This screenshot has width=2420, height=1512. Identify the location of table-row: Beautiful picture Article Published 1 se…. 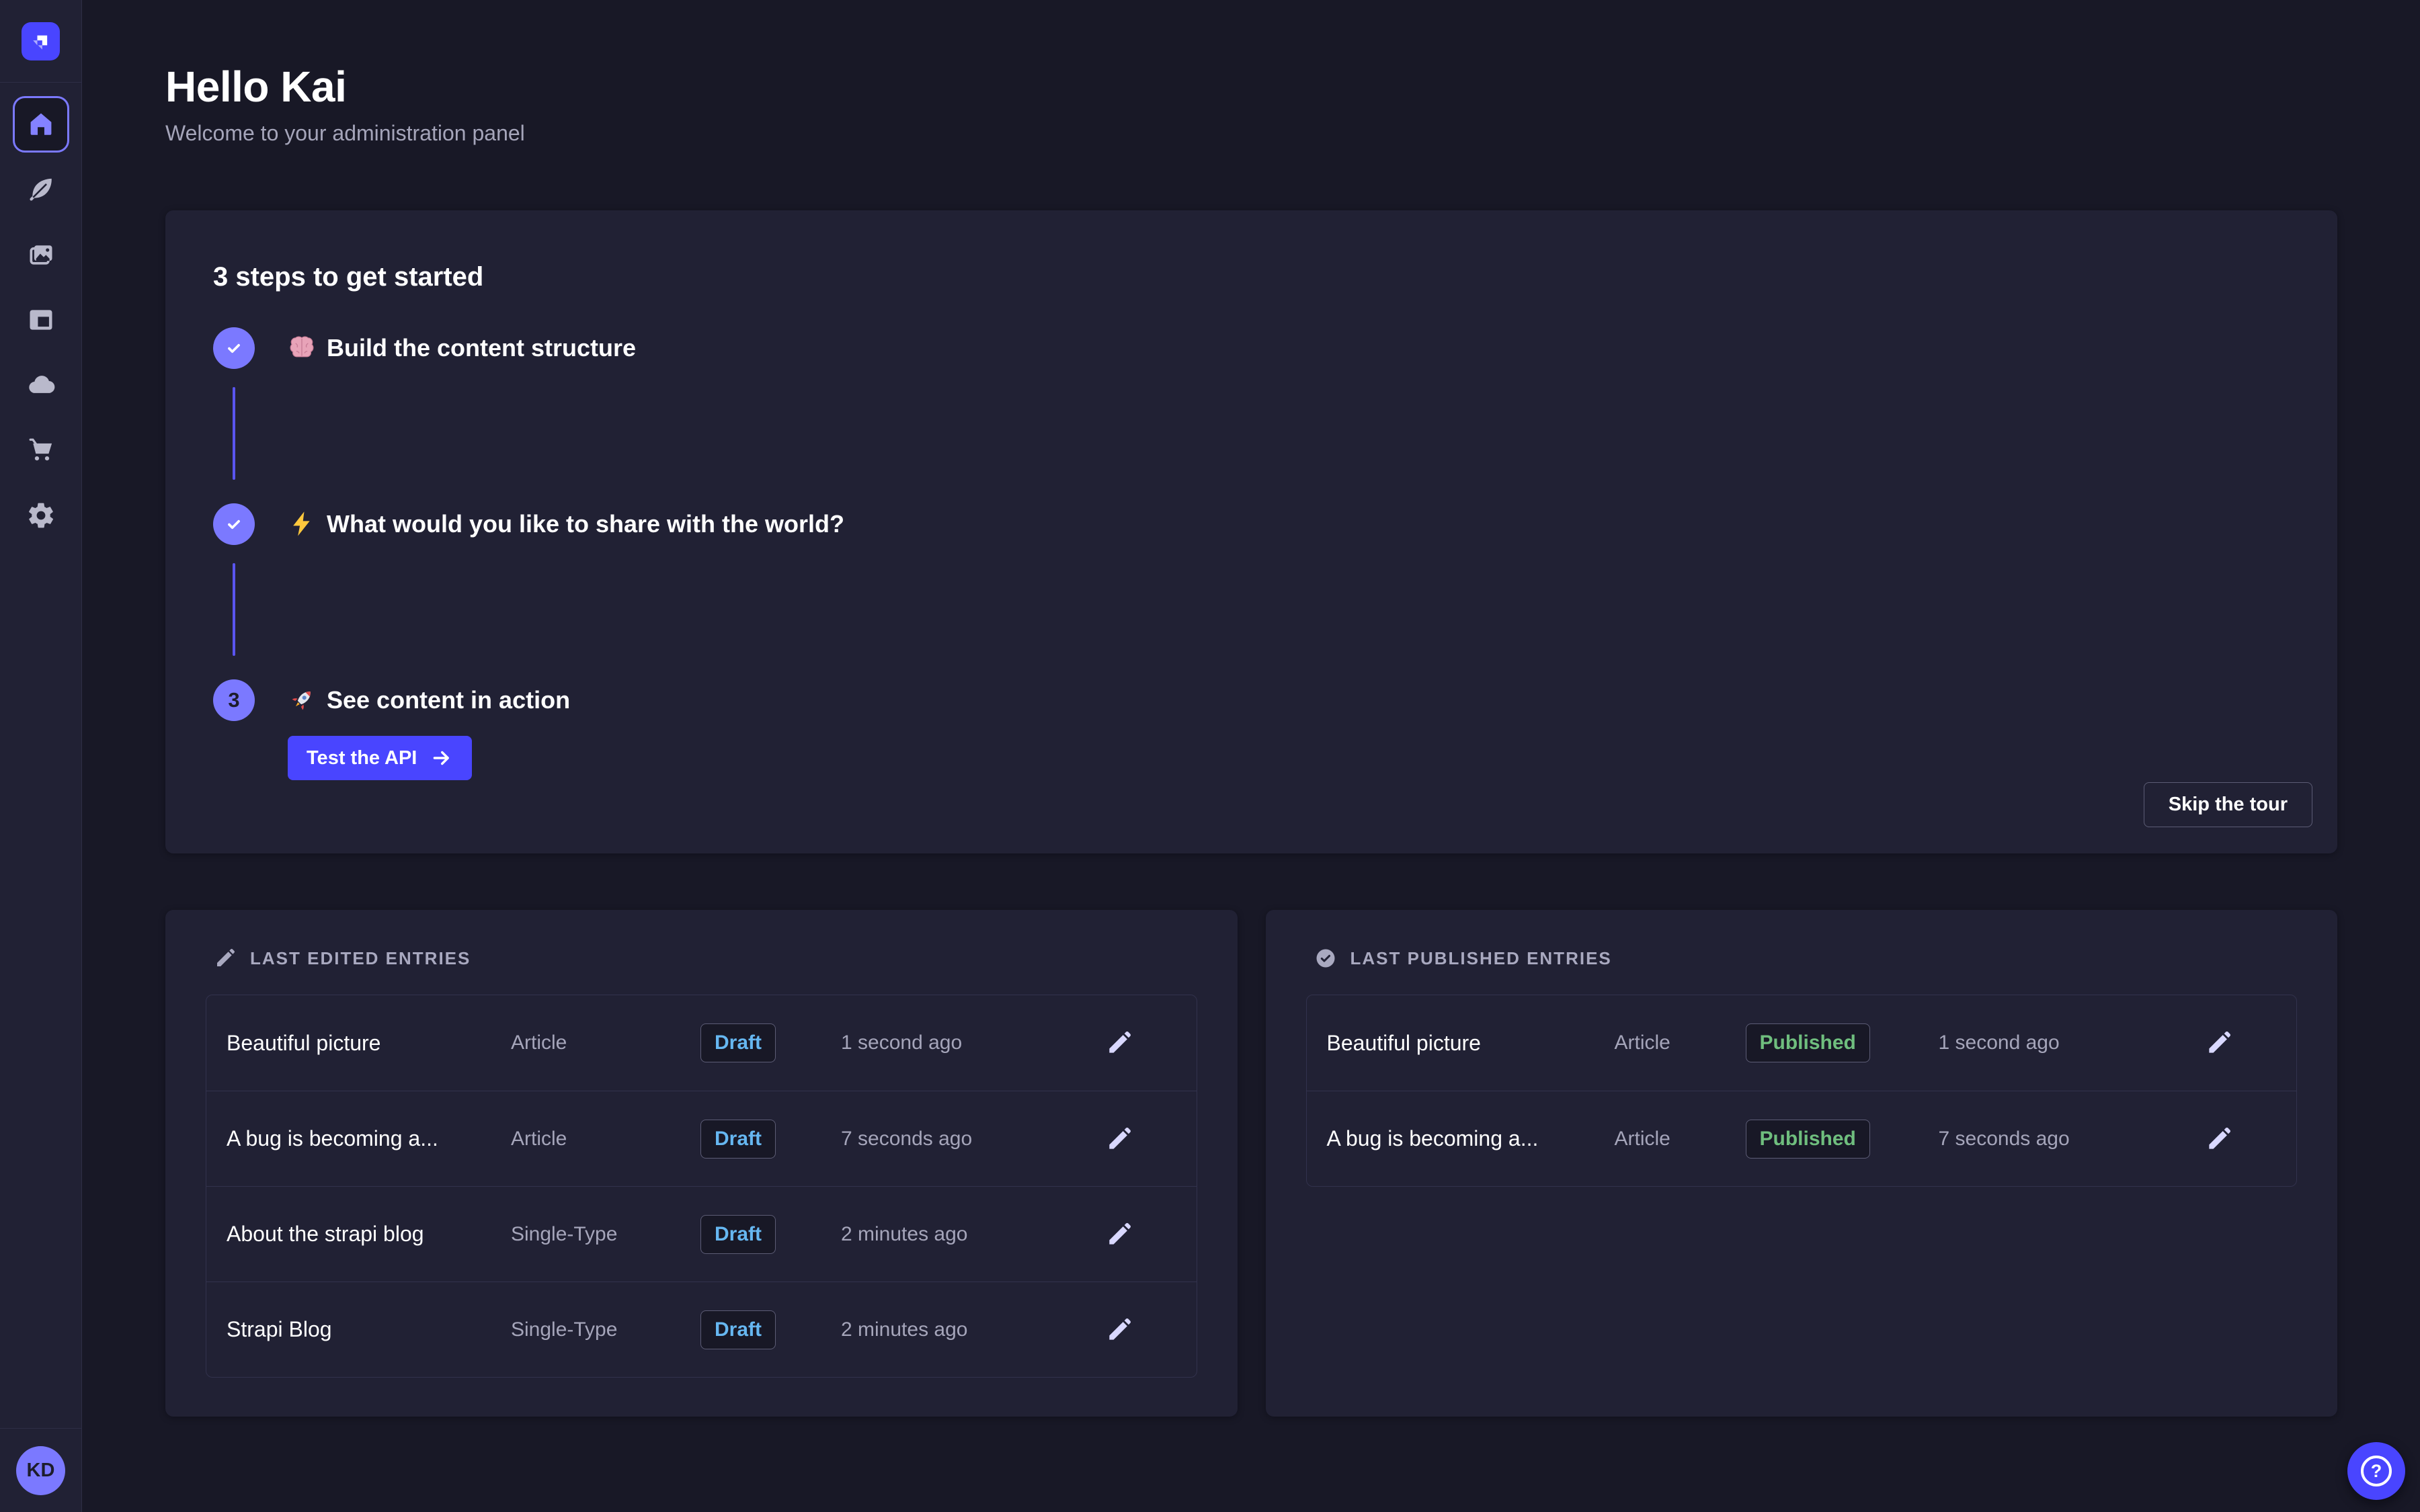
(1802, 1043).